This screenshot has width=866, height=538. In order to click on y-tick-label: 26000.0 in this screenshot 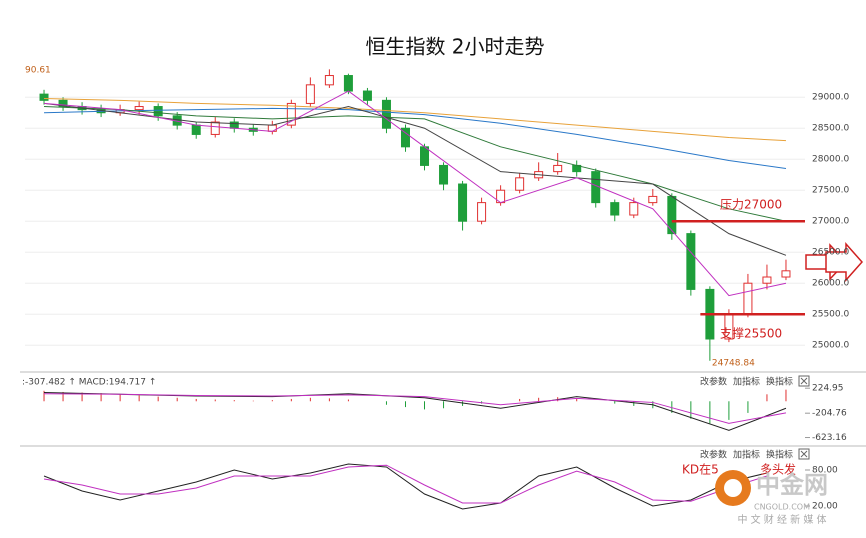, I will do `click(830, 284)`.